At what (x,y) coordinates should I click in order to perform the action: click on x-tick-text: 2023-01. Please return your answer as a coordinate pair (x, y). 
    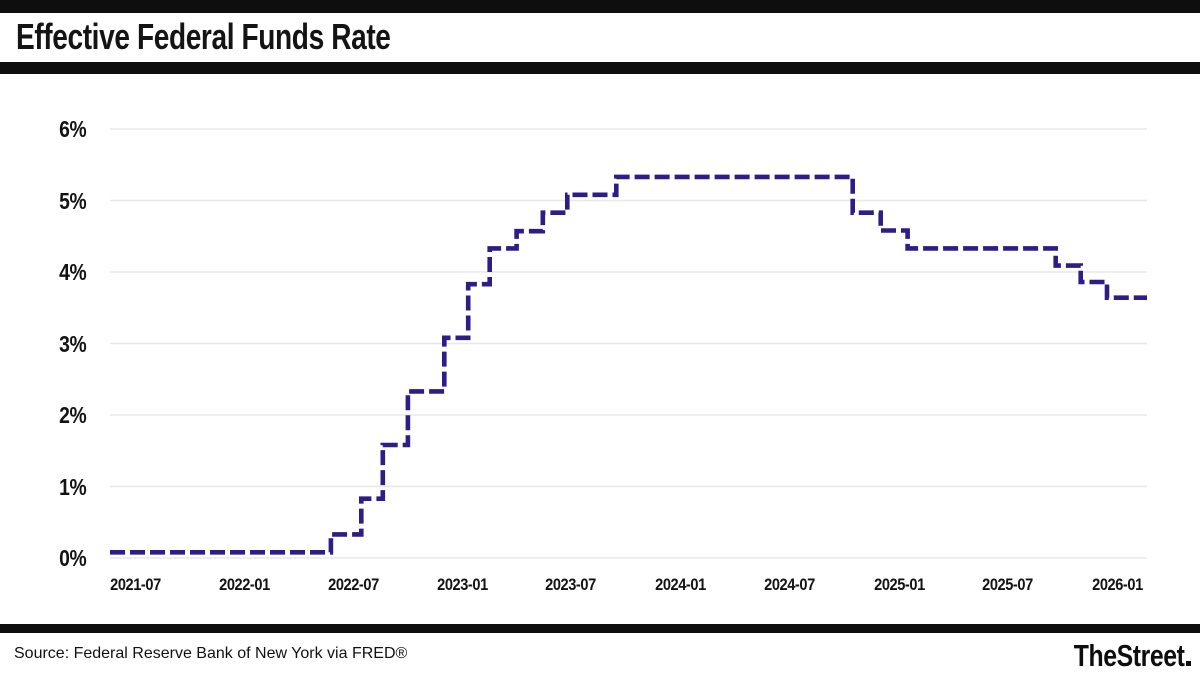
    Looking at the image, I should click on (463, 584).